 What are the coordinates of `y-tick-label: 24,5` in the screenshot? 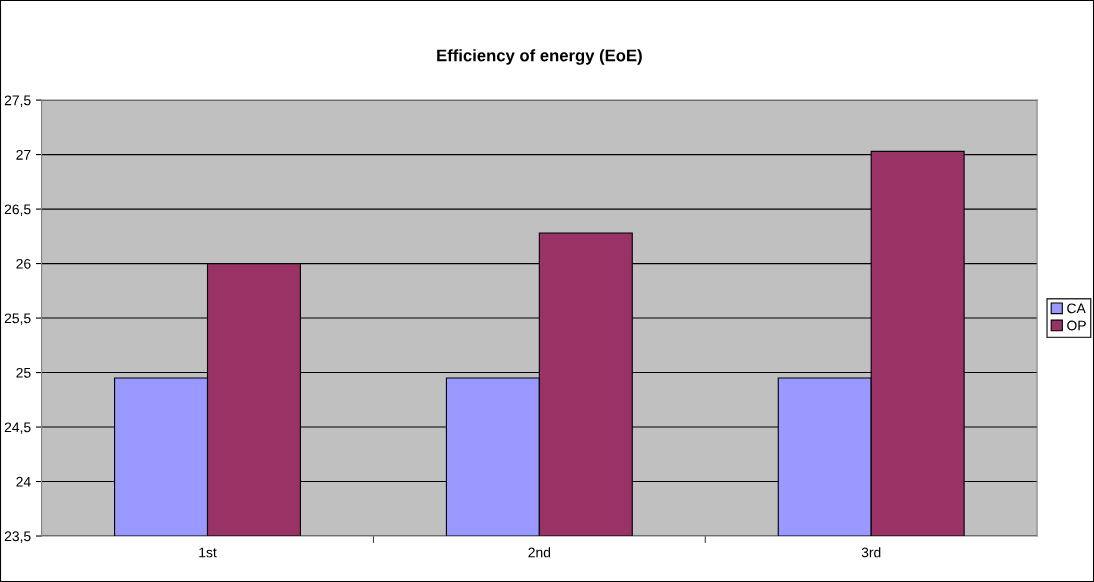 It's located at (17, 428).